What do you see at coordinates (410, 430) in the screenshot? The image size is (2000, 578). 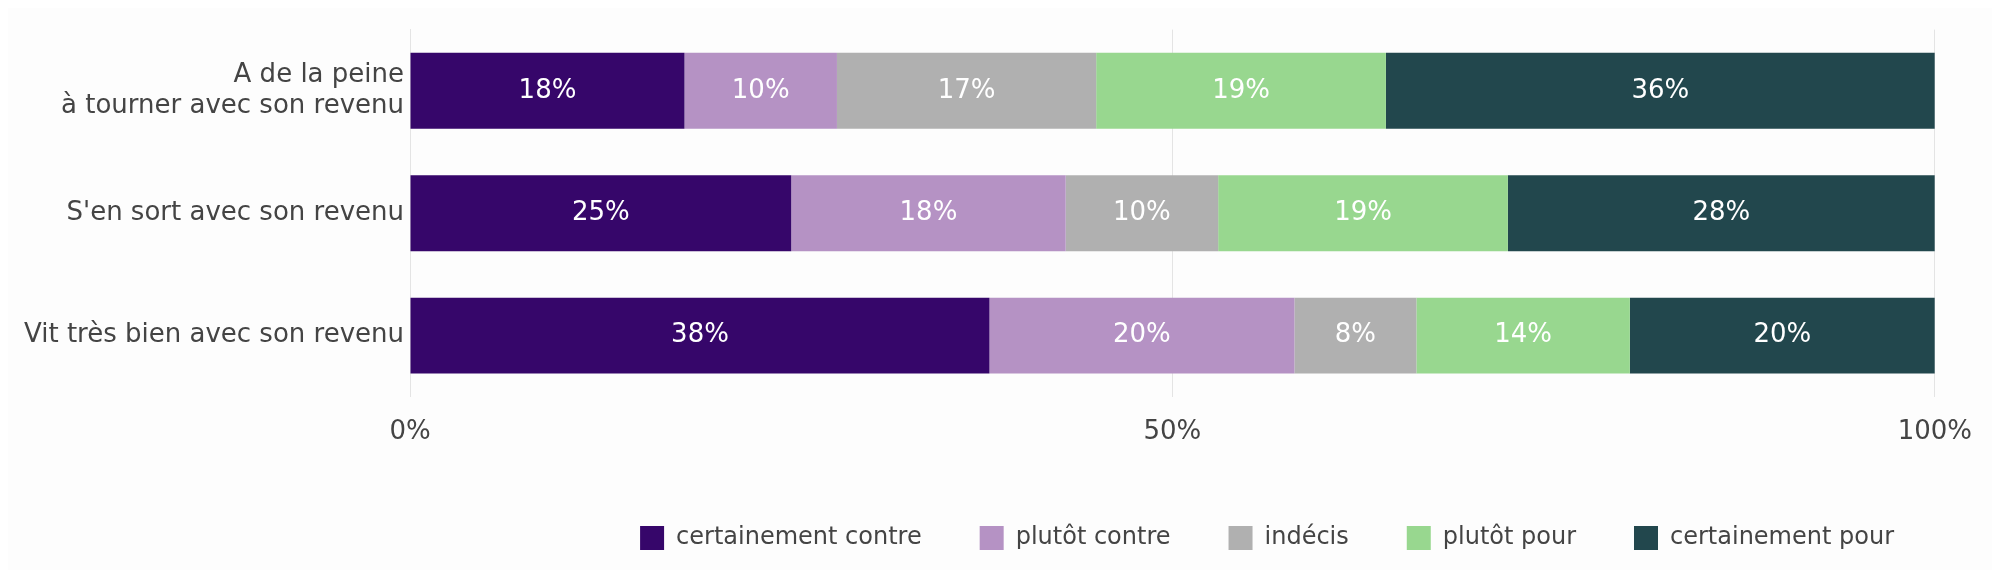 I see `x-tick-label: 0%` at bounding box center [410, 430].